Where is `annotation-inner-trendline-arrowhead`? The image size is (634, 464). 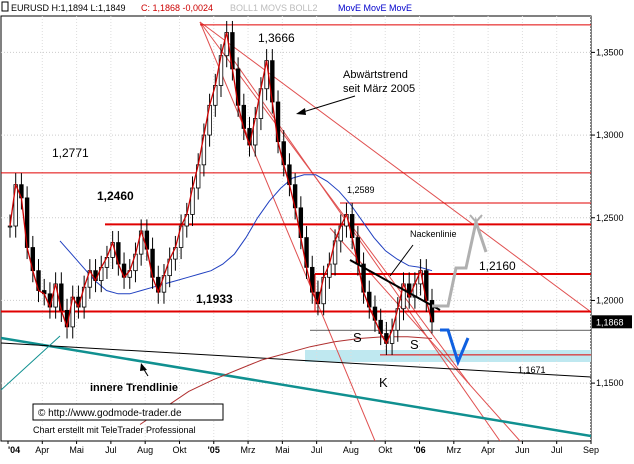 annotation-inner-trendline-arrowhead is located at coordinates (143, 367).